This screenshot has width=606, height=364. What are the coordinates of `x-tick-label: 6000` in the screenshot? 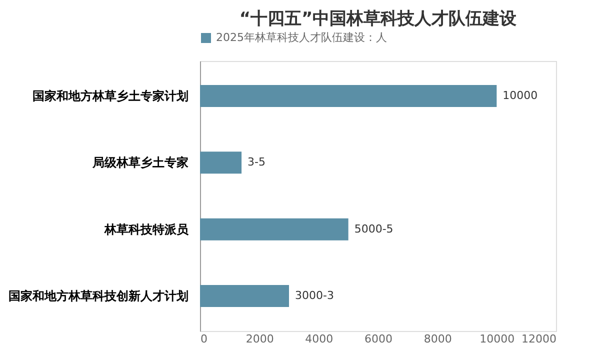 It's located at (378, 339).